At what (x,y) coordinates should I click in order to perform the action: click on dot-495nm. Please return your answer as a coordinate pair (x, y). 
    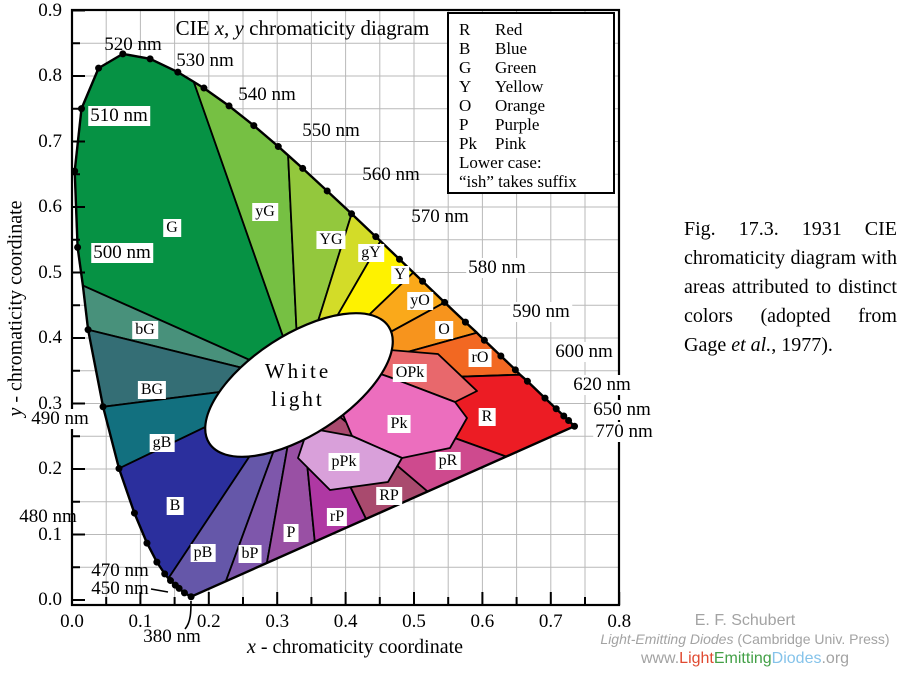
    Looking at the image, I should click on (88, 330).